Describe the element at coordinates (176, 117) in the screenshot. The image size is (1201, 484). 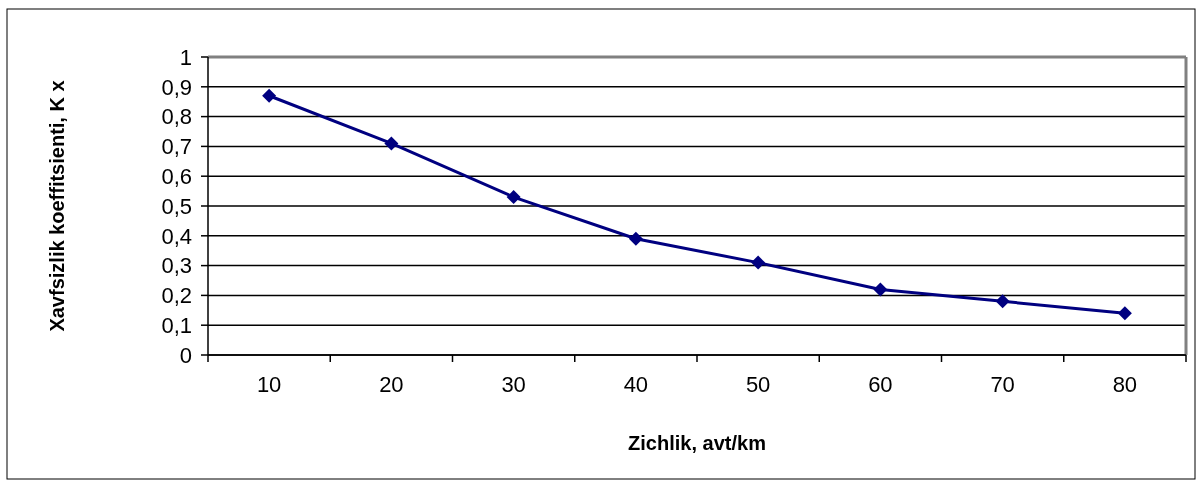
I see `y-tick-label: 0,8` at that location.